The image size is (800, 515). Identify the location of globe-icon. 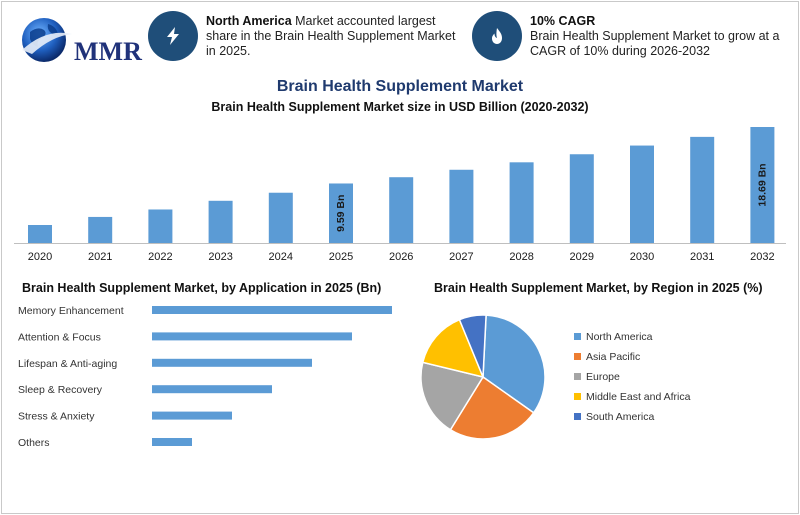
(47, 40).